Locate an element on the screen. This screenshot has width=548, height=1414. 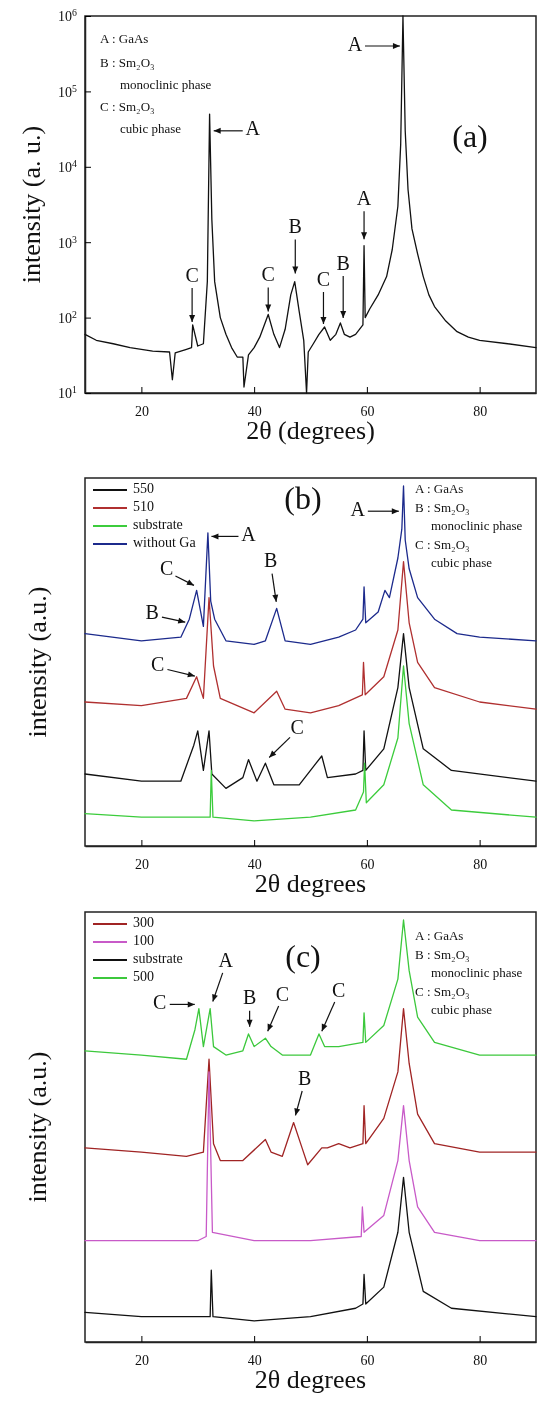
annotation: (c) is located at coordinates (303, 956).